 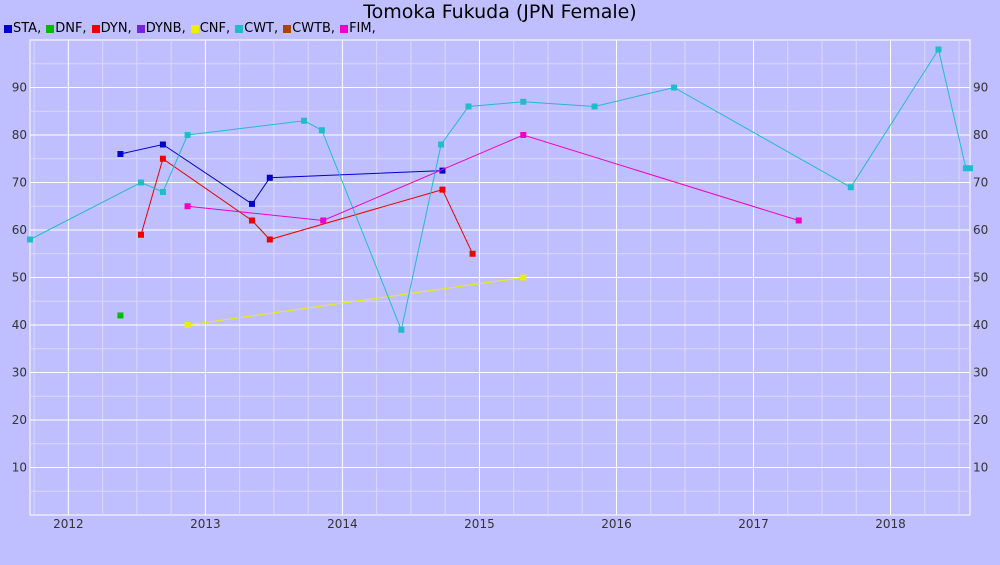 What do you see at coordinates (116, 28) in the screenshot?
I see `legend-label: DYN,` at bounding box center [116, 28].